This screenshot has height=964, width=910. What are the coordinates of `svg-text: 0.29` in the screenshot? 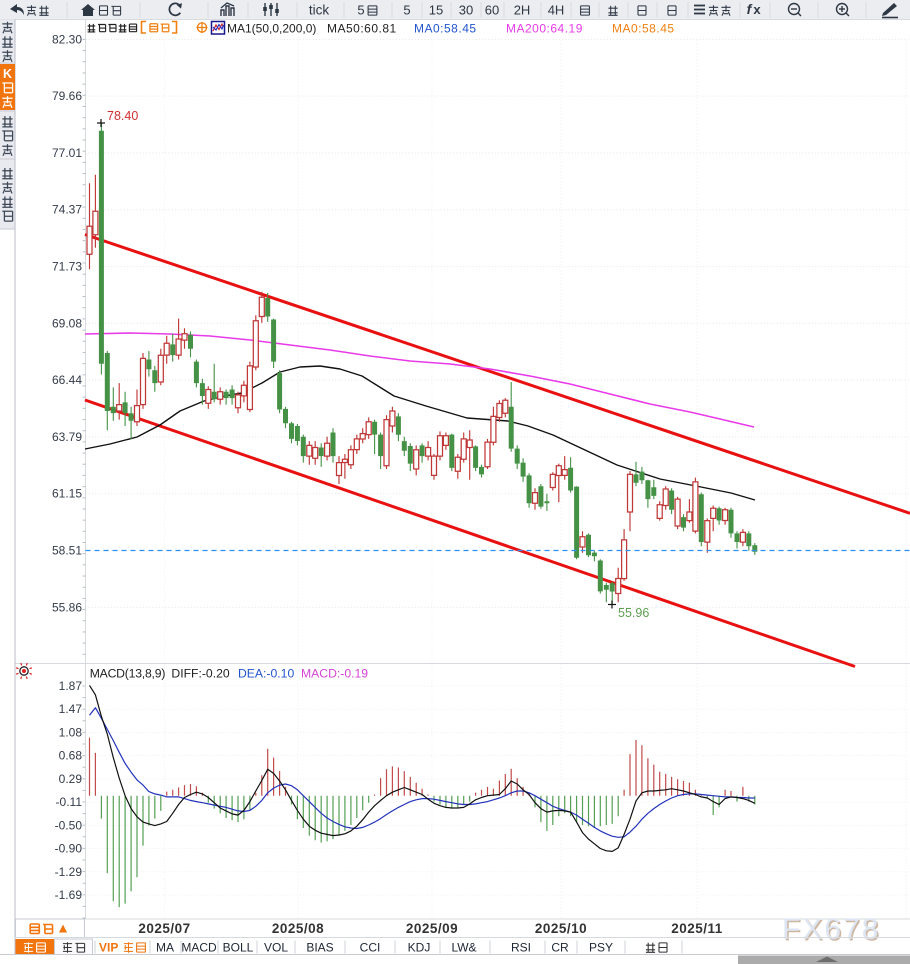 It's located at (71, 779).